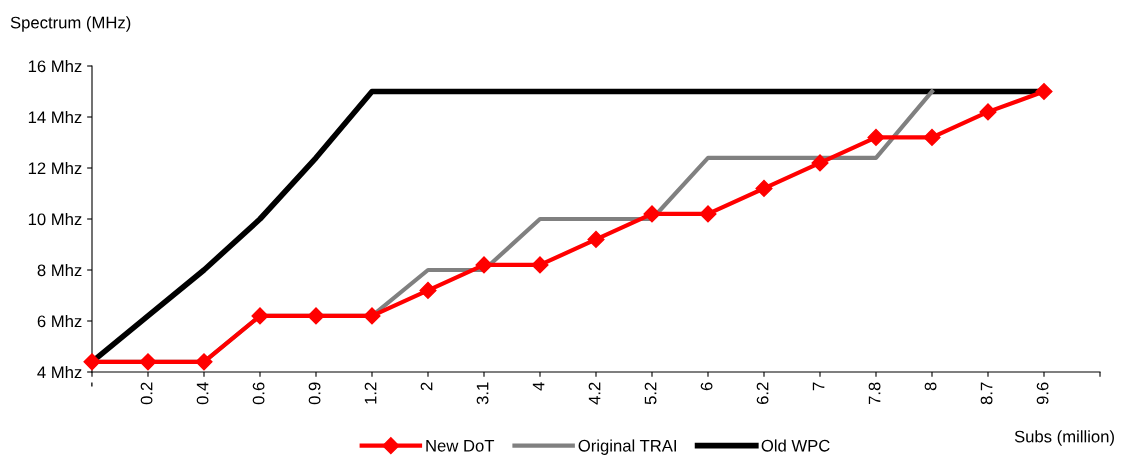 The height and width of the screenshot is (471, 1124). What do you see at coordinates (59, 372) in the screenshot?
I see `y-tick-label: 4 Mhz` at bounding box center [59, 372].